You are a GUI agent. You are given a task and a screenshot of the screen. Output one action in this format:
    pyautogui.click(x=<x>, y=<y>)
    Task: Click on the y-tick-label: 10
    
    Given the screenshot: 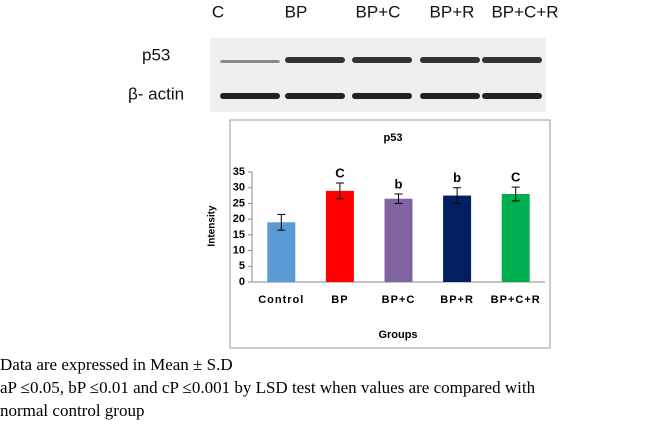 What is the action you would take?
    pyautogui.click(x=239, y=250)
    